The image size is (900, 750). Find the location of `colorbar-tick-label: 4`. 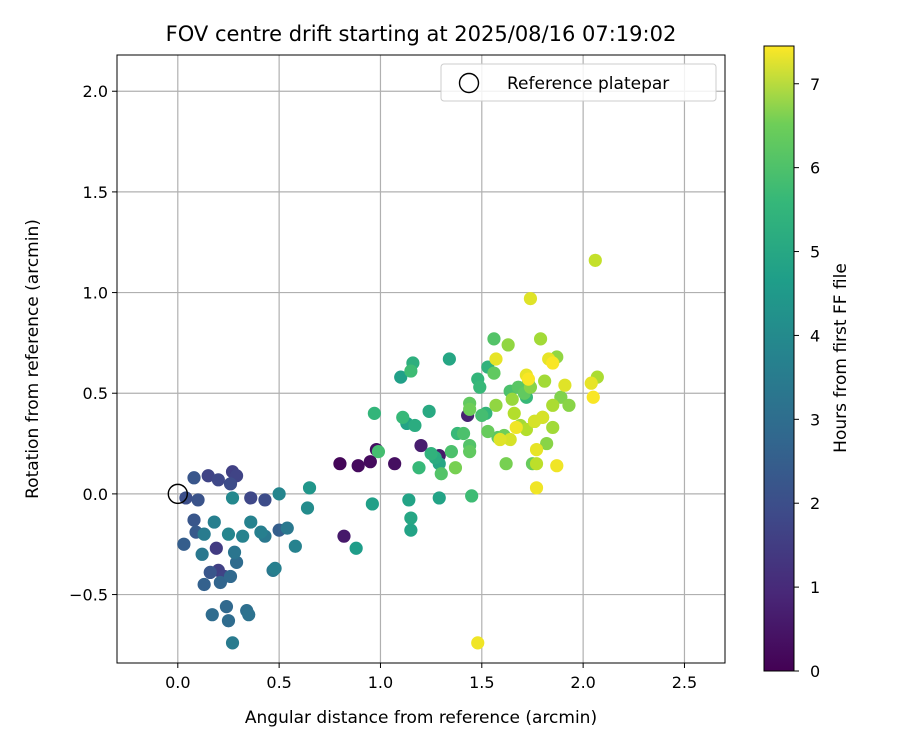

colorbar-tick-label: 4 is located at coordinates (815, 335).